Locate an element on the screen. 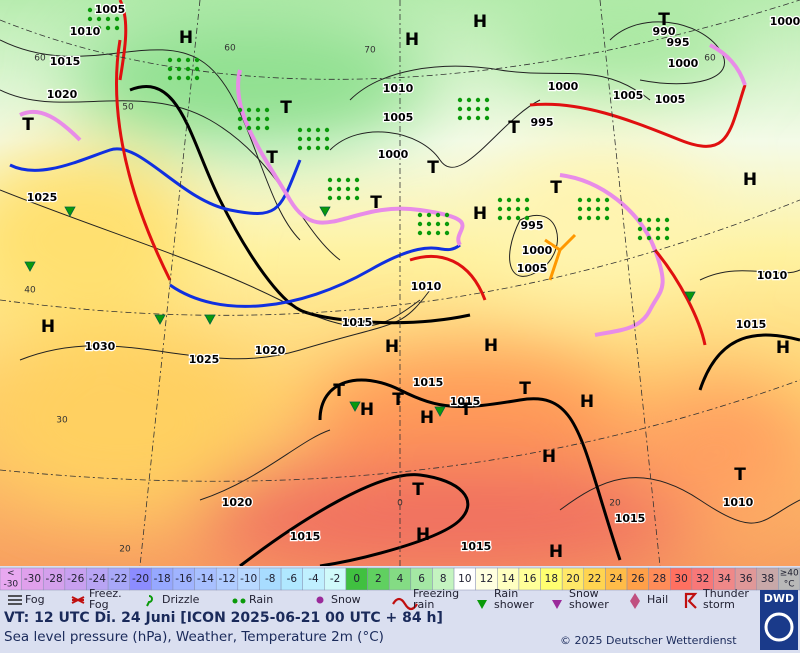 This screenshot has width=800, height=653. scale-label: 2 is located at coordinates (378, 579).